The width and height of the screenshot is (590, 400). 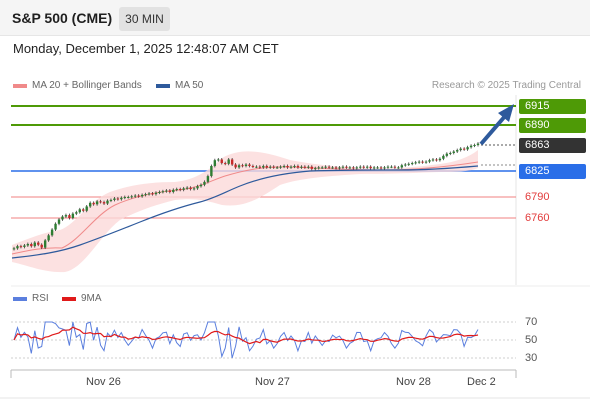 I want to click on level-tag-6890: 6890, so click(x=552, y=125).